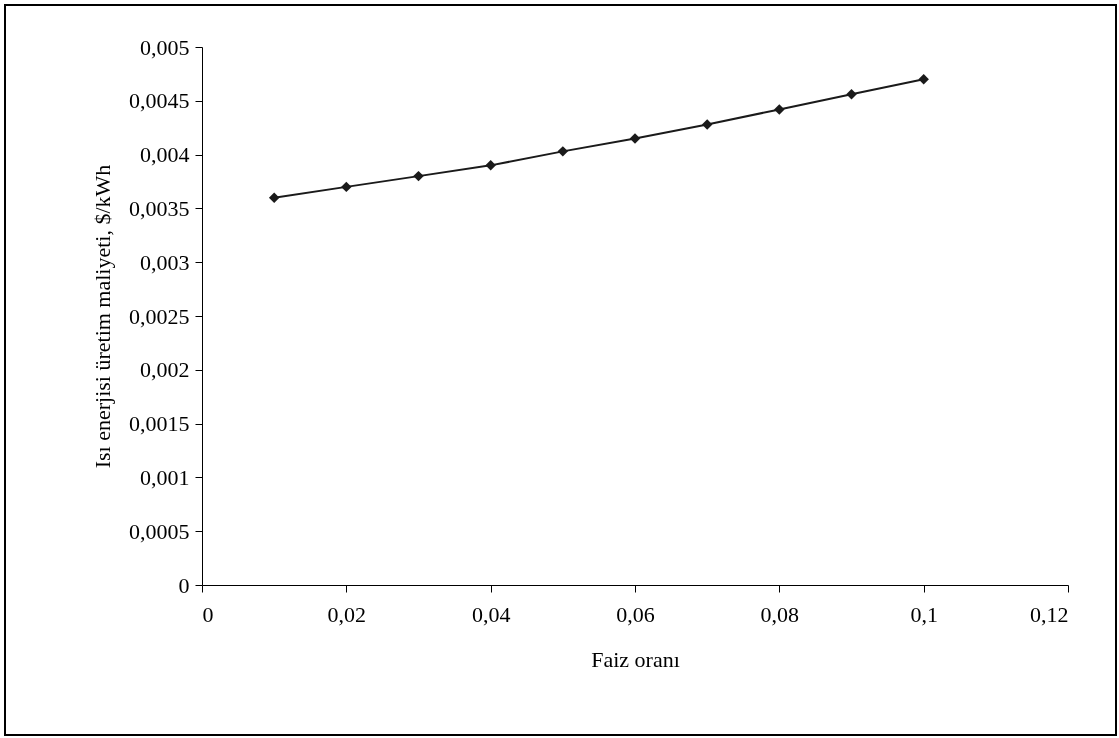 Image resolution: width=1119 pixels, height=738 pixels. I want to click on y-tick-label: 0,0005, so click(159, 531).